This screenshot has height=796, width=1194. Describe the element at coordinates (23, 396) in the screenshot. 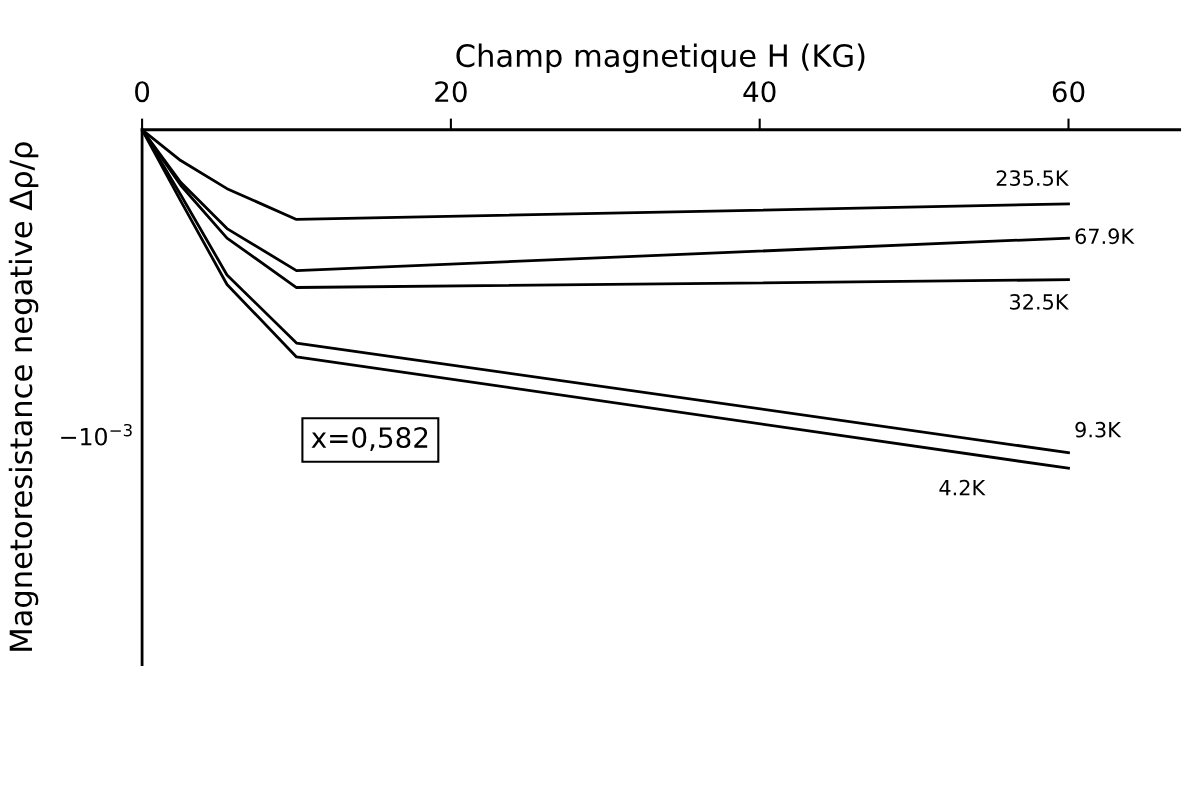

I see `y-axis-title: Magnetoresistance negative Δρ/ρ` at that location.